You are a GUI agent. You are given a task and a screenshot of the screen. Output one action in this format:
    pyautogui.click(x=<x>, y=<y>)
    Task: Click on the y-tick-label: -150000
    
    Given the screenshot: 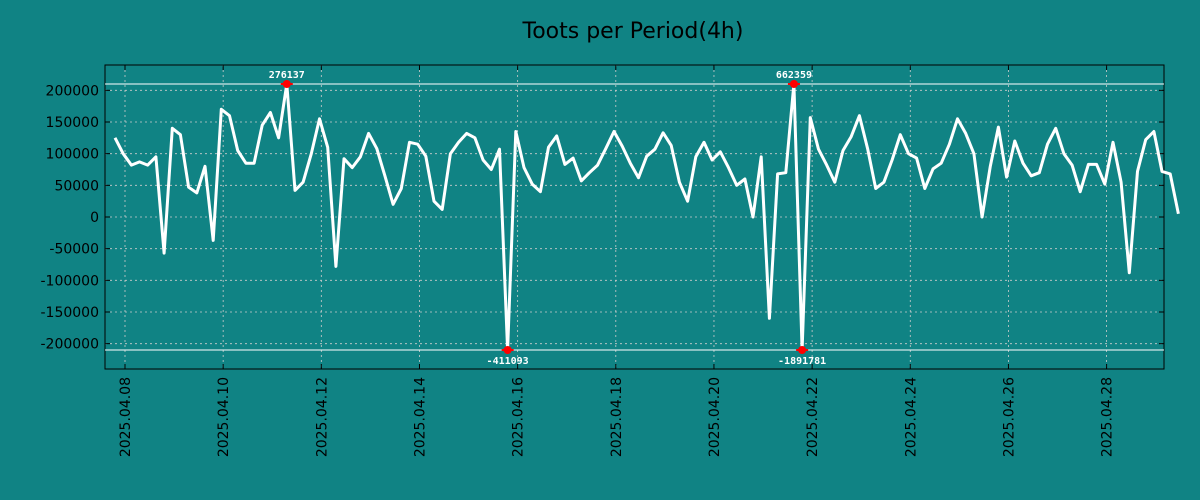 What is the action you would take?
    pyautogui.click(x=70, y=313)
    